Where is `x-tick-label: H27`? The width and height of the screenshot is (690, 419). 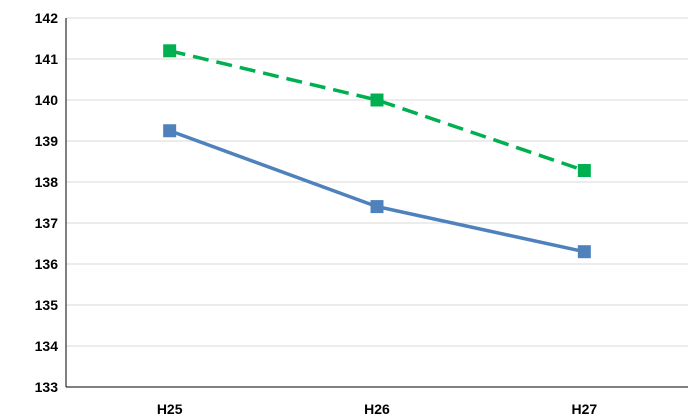
x-tick-label: H27 is located at coordinates (584, 409).